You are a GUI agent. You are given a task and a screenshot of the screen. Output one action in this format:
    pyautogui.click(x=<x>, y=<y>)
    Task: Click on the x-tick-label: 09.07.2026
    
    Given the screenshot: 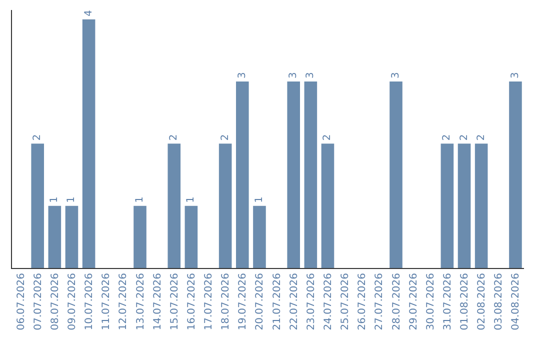 What is the action you would take?
    pyautogui.click(x=72, y=301)
    